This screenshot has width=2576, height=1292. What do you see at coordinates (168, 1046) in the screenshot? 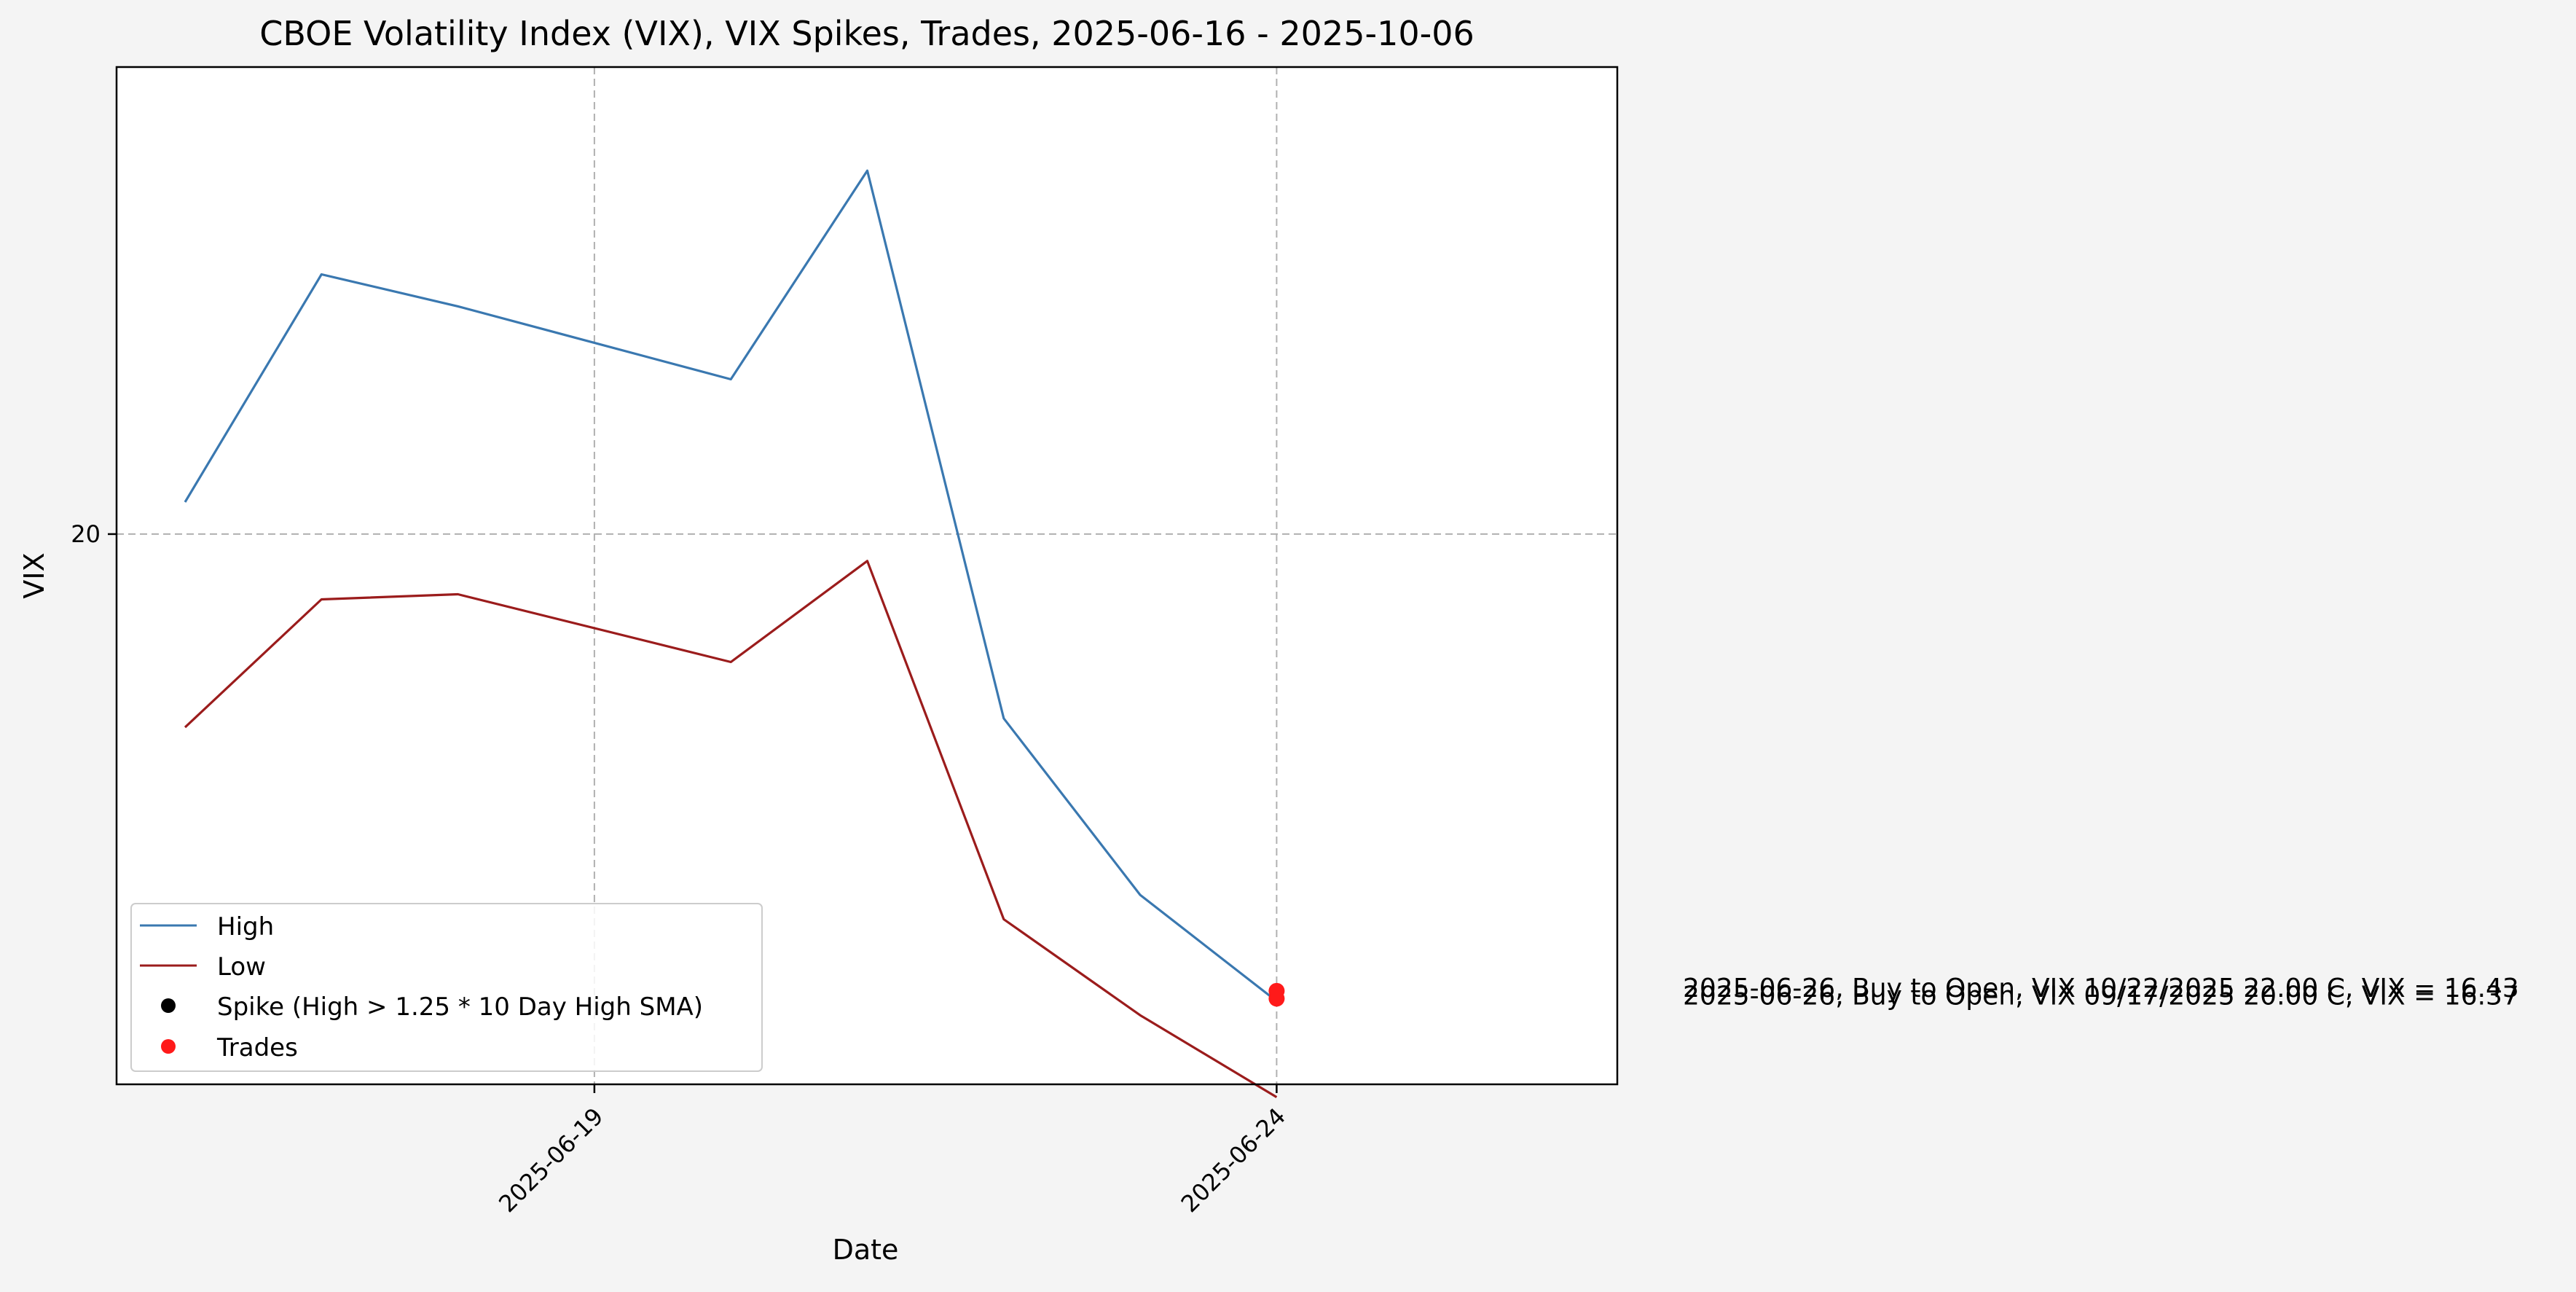
I see `legend-swatch-trades` at bounding box center [168, 1046].